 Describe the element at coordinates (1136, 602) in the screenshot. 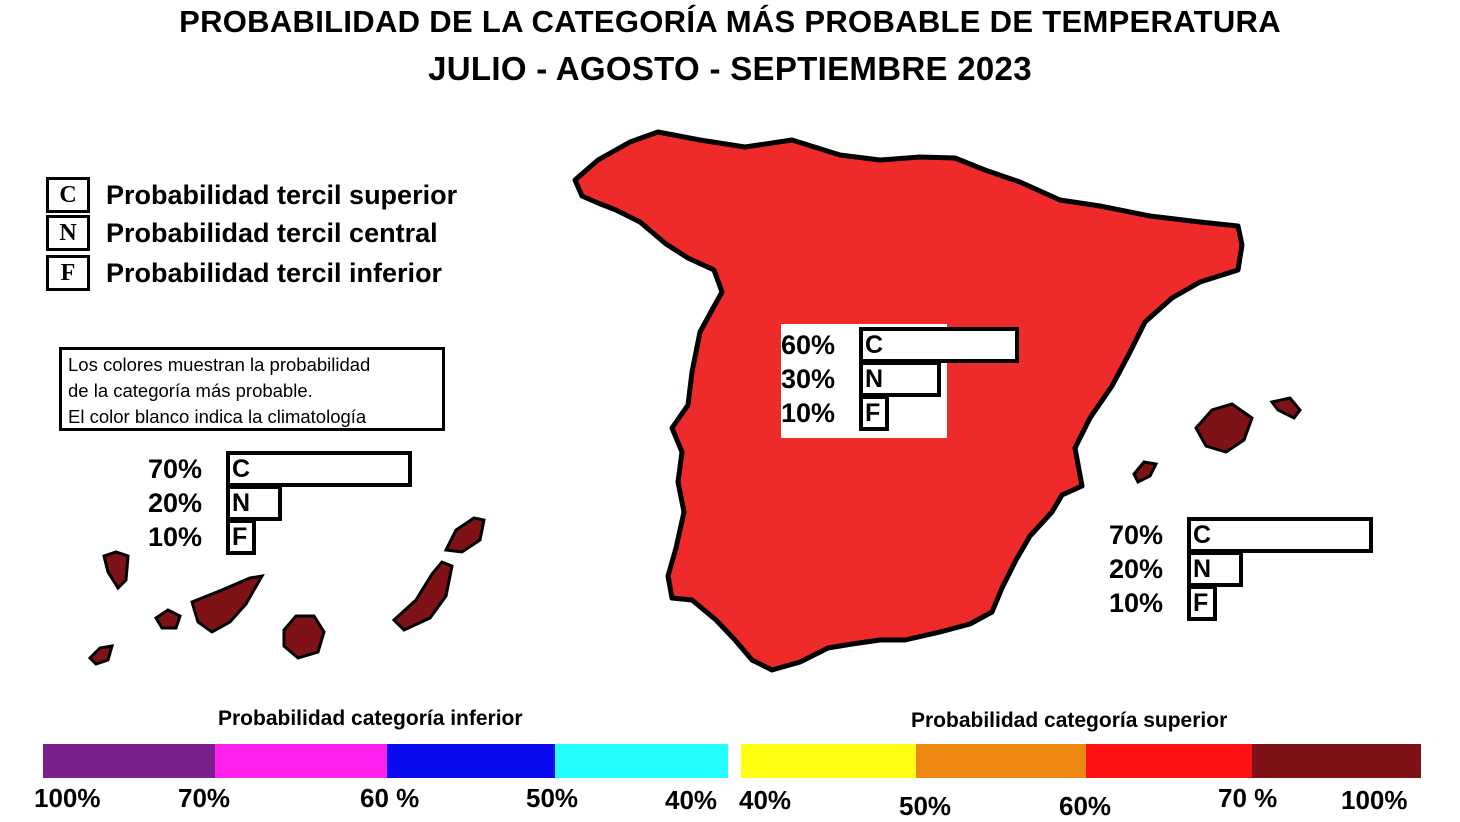

I see `baleares-pct-f: 10%` at that location.